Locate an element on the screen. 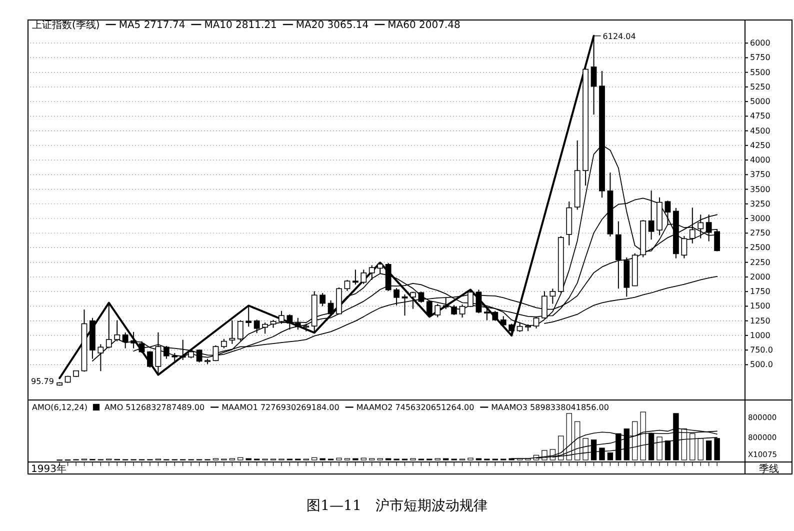  y-tick-label: 3000 is located at coordinates (760, 218).